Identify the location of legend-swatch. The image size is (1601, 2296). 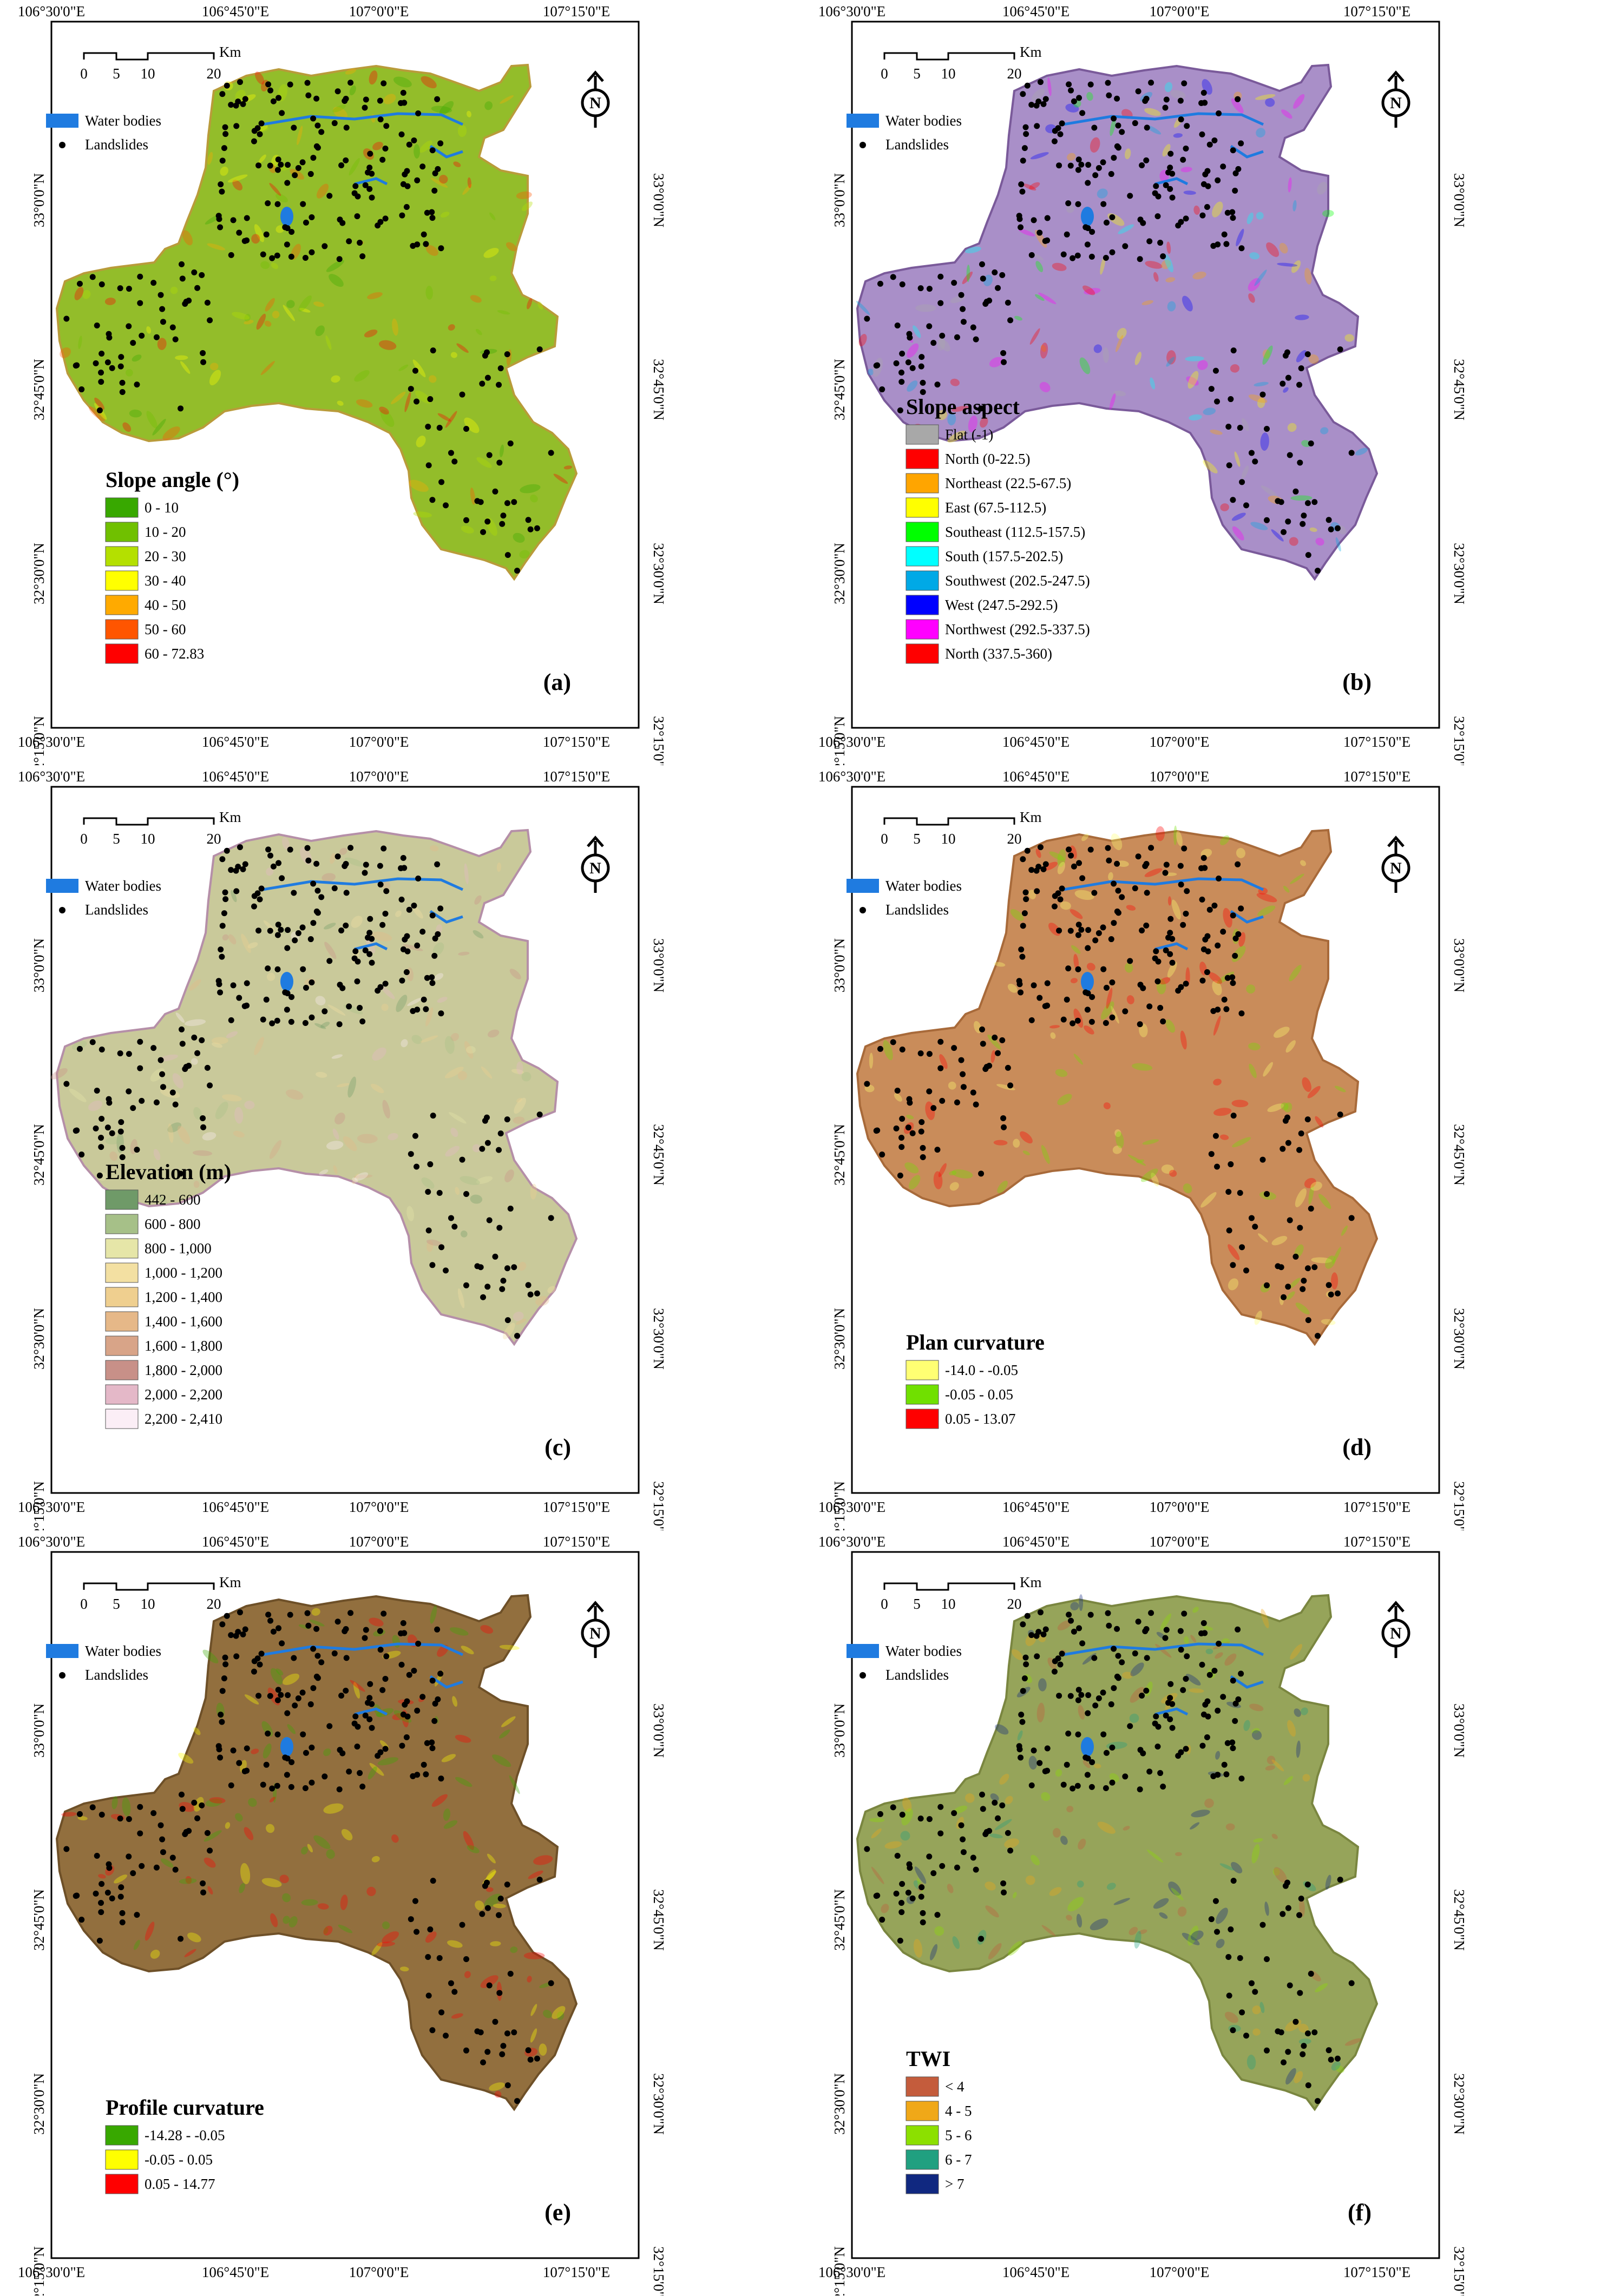
(122, 1199).